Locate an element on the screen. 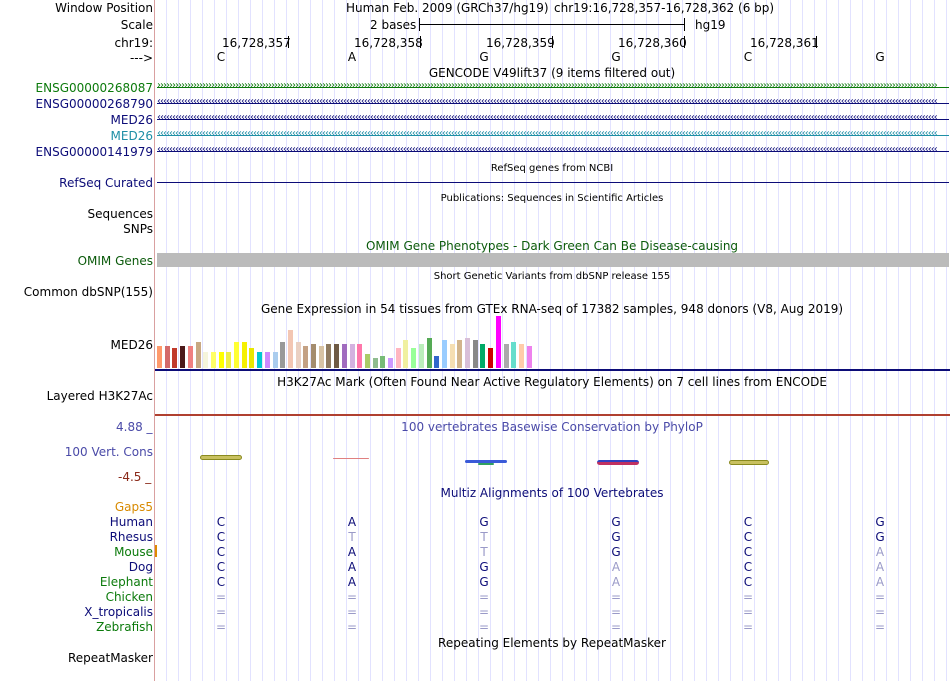 This screenshot has height=681, width=950. dbsnp-track-label: Common dbSNP(155) is located at coordinates (88, 292).